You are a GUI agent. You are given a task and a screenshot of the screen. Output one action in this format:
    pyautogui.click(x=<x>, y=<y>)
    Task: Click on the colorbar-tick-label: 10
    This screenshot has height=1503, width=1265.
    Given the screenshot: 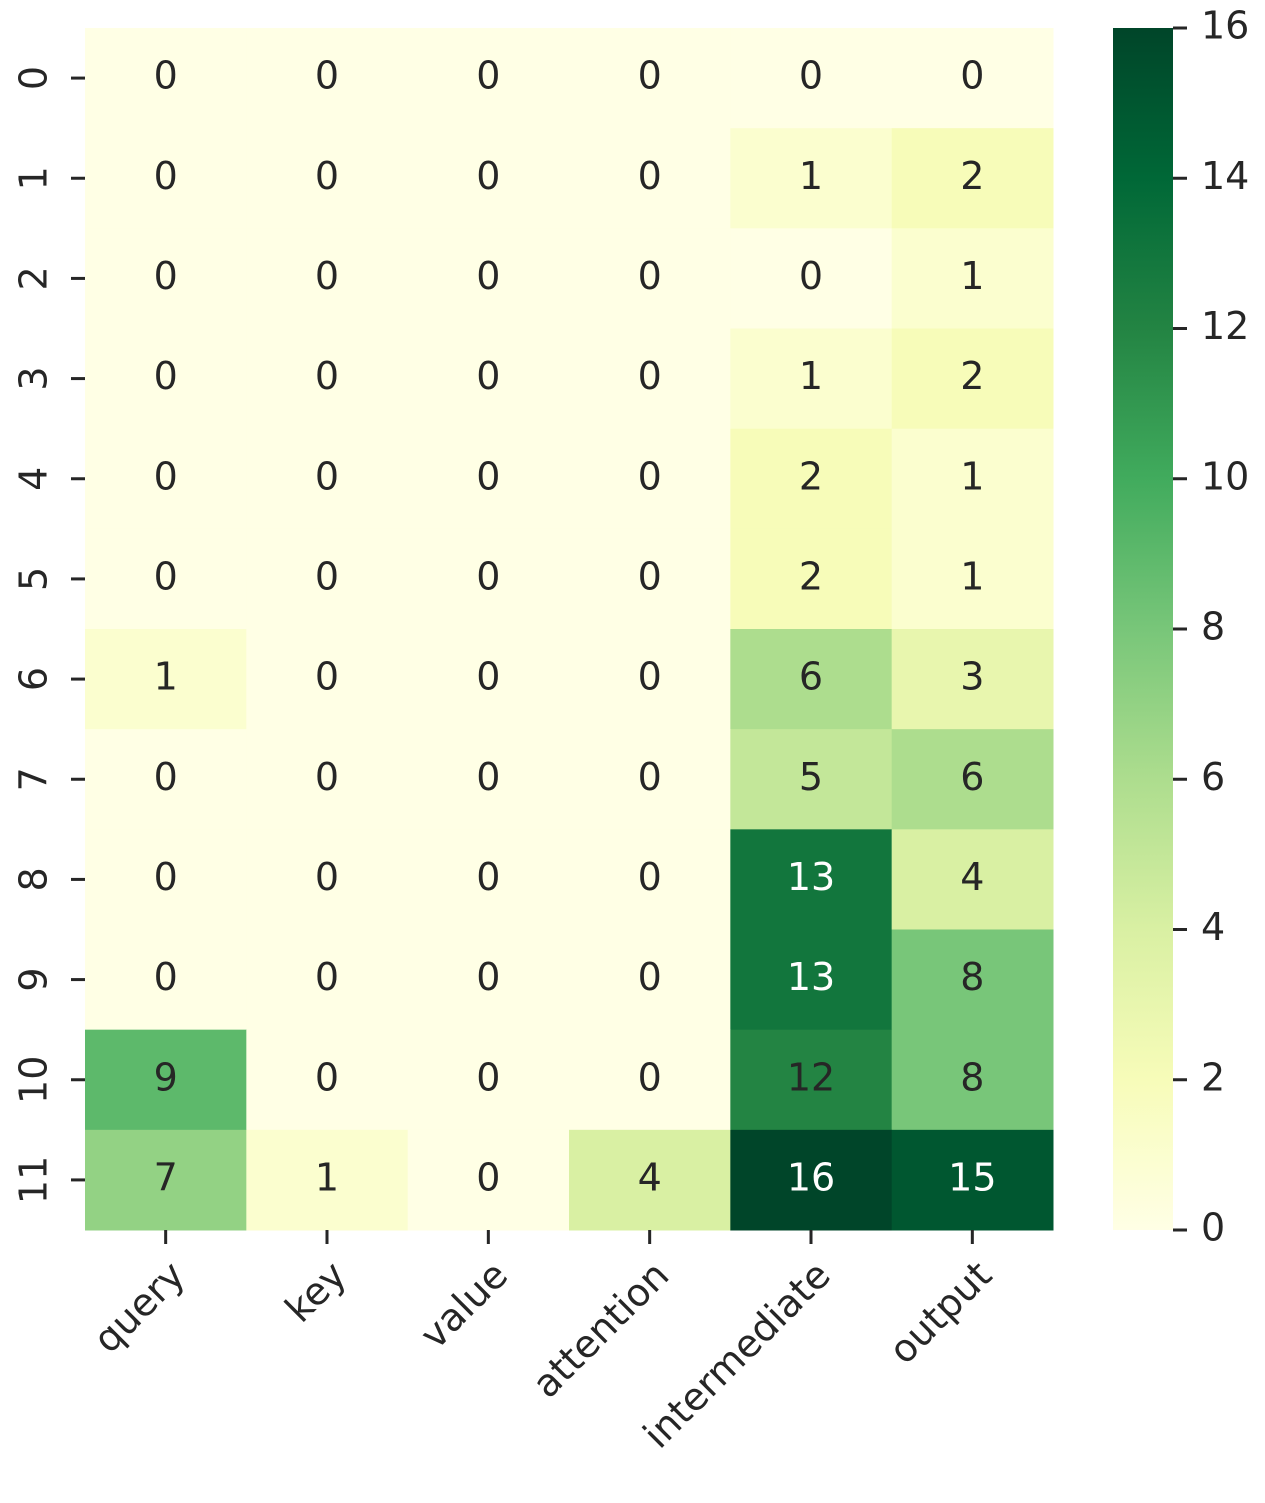 What is the action you would take?
    pyautogui.click(x=1225, y=476)
    